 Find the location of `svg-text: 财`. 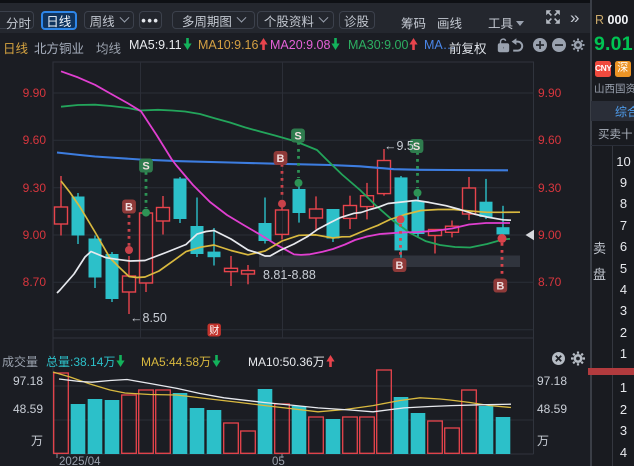

svg-text: 财 is located at coordinates (214, 330).